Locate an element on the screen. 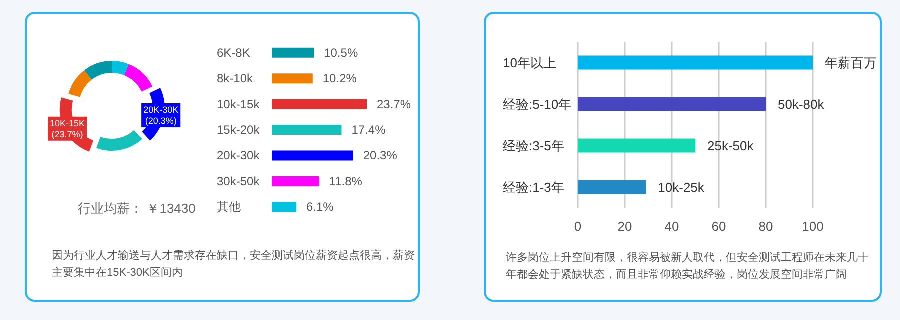 This screenshot has width=900, height=320. data-label: 10.5% is located at coordinates (341, 53).